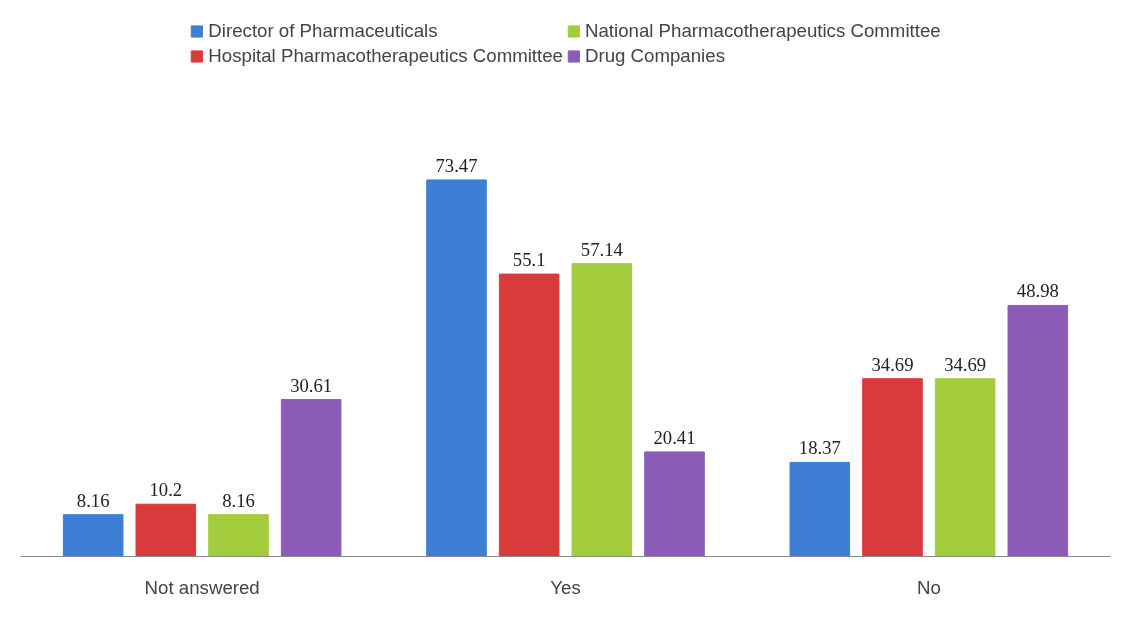 This screenshot has width=1146, height=619. What do you see at coordinates (762, 31) in the screenshot?
I see `legend-label: National Pharmacotherapeutics Committee` at bounding box center [762, 31].